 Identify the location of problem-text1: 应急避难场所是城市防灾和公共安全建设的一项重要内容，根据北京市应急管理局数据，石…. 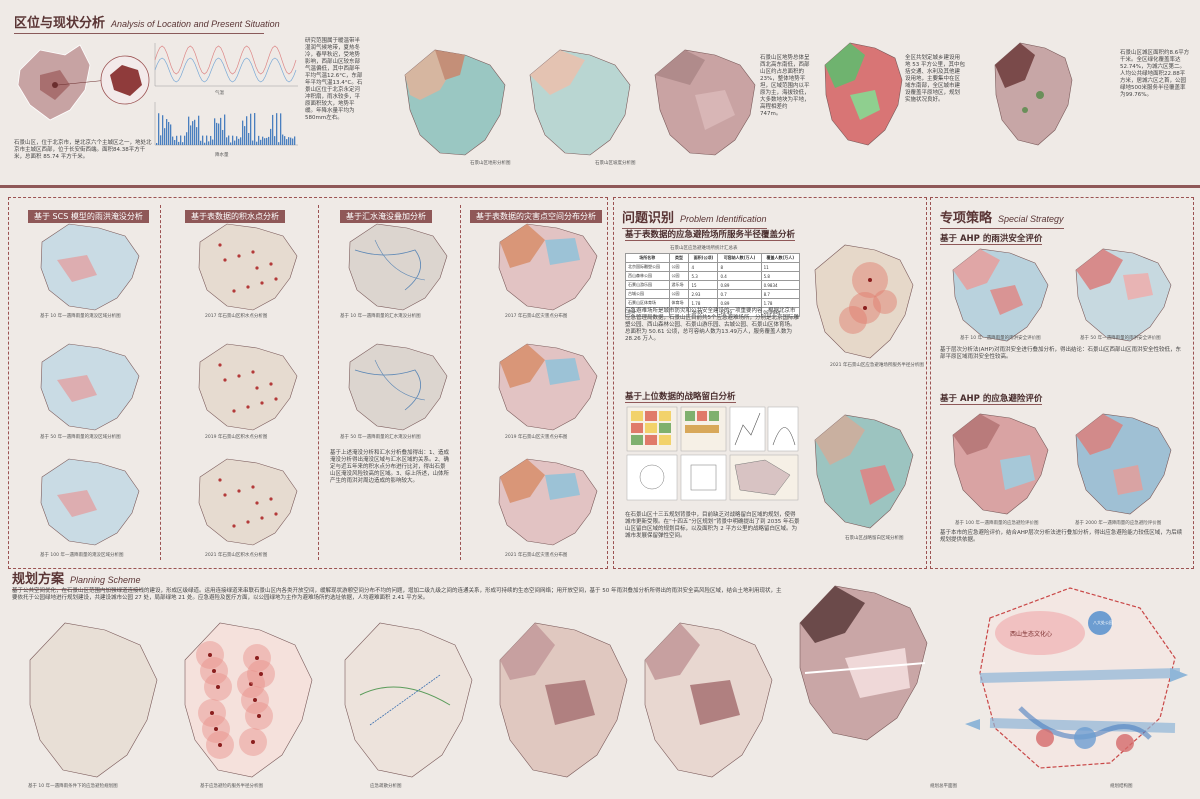
(712, 325).